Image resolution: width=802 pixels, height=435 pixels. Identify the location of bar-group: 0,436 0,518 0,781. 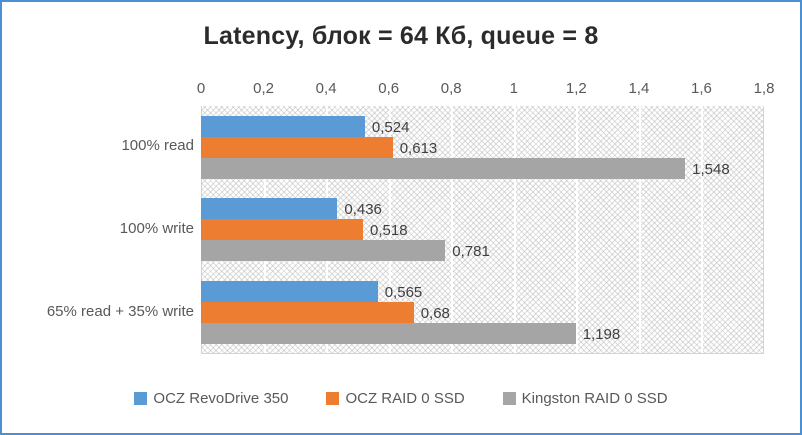
(482, 230).